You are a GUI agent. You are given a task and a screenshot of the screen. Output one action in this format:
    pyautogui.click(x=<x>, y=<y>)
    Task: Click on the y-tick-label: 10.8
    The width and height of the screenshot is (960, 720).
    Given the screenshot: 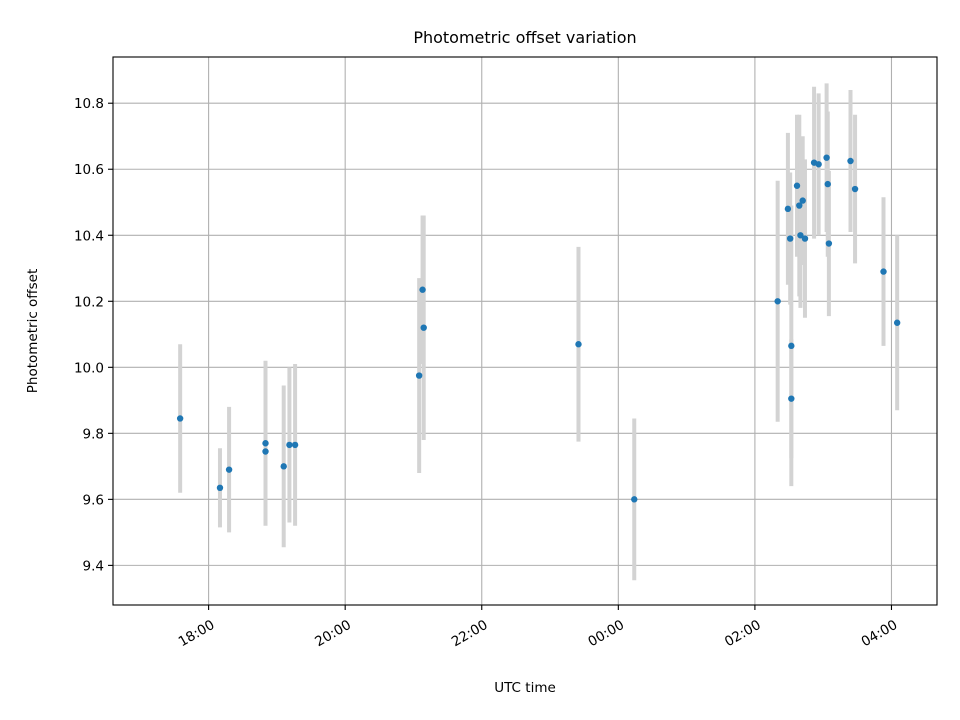 What is the action you would take?
    pyautogui.click(x=89, y=104)
    